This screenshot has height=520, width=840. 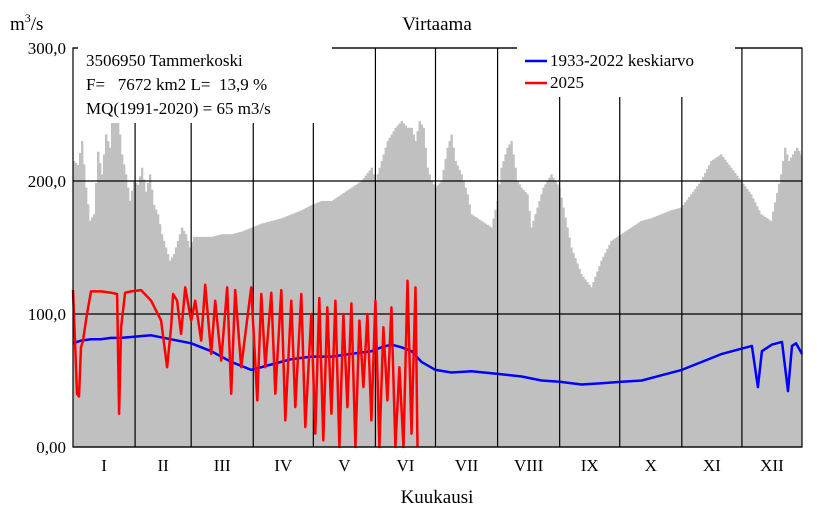 I want to click on chart-title: Virtaama, so click(x=437, y=24).